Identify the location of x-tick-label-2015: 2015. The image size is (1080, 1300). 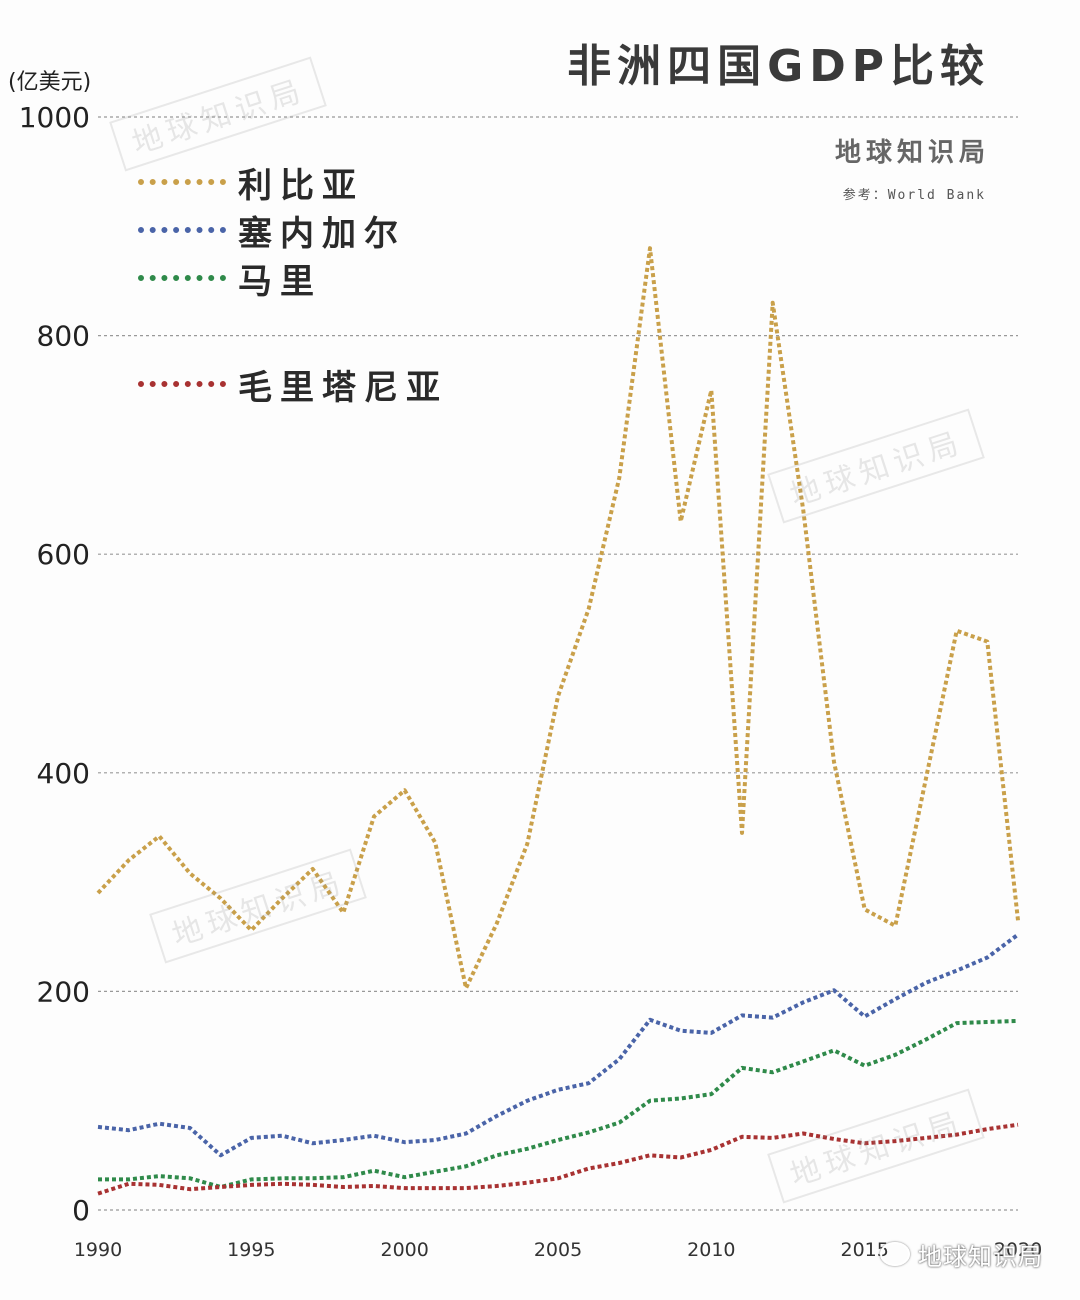
(864, 1250).